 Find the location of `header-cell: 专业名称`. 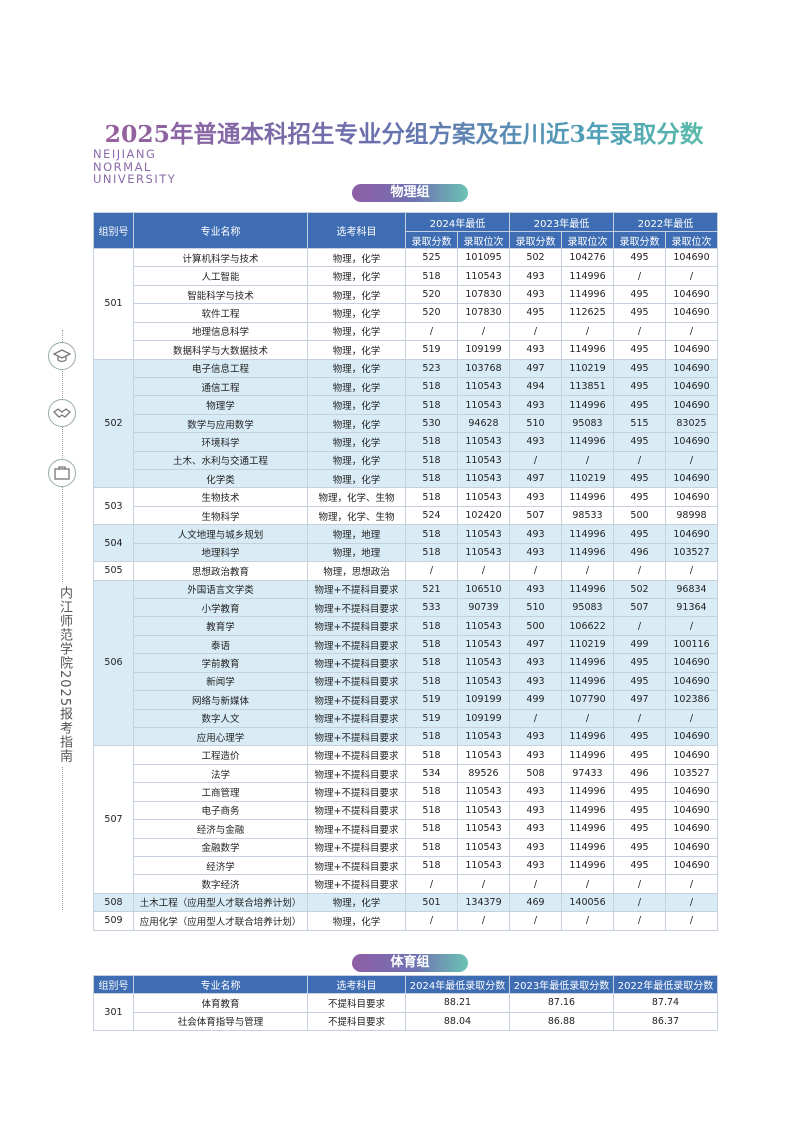

header-cell: 专业名称 is located at coordinates (220, 230).